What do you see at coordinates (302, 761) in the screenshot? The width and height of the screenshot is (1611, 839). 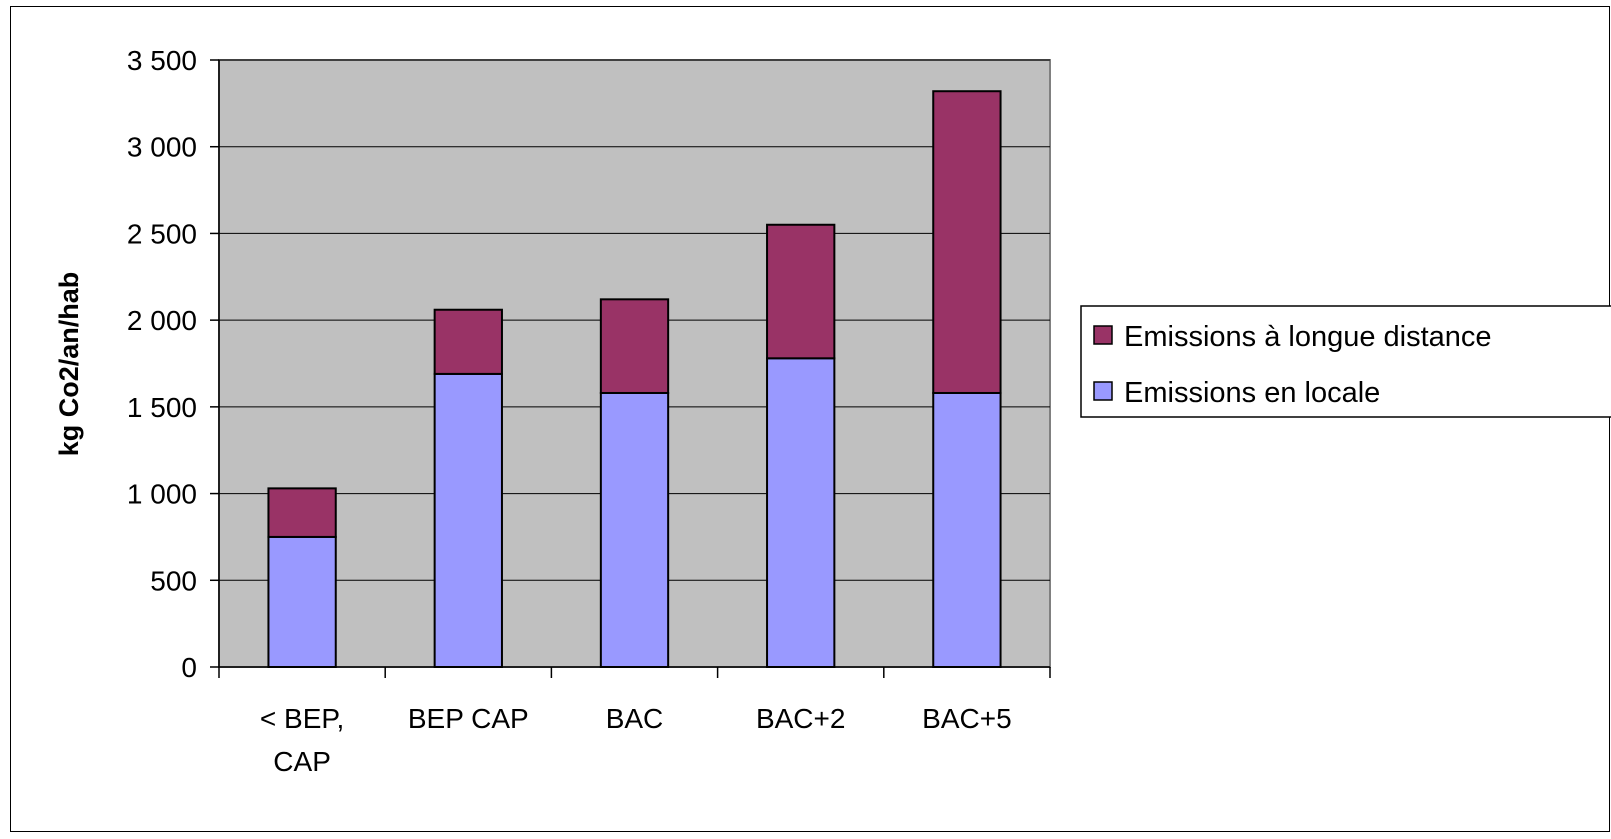 I see `x-tick-label: CAP` at bounding box center [302, 761].